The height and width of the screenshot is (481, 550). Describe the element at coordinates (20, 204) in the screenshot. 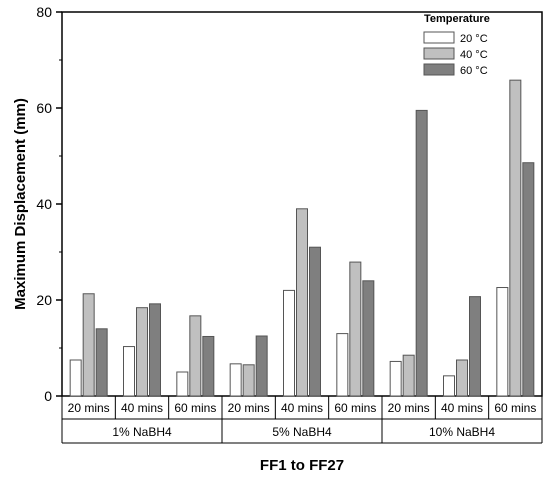

I see `y-axis-title: Maximum Displacement (mm)` at that location.